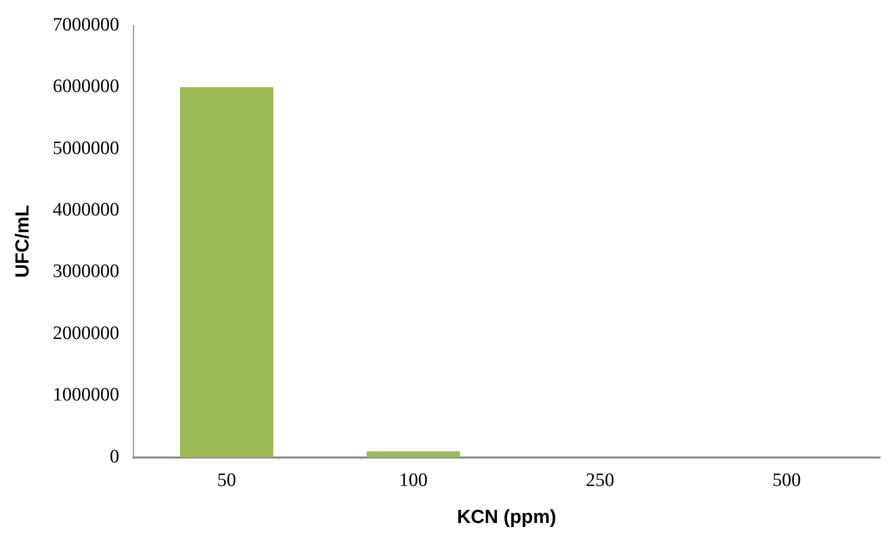  Describe the element at coordinates (786, 480) in the screenshot. I see `x-tick-label: 500` at that location.